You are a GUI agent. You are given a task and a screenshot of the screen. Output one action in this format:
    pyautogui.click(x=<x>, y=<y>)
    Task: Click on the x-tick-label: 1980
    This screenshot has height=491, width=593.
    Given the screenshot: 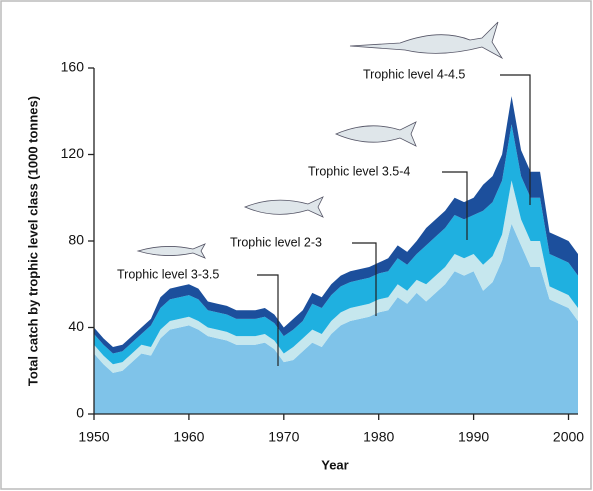 What is the action you would take?
    pyautogui.click(x=378, y=437)
    